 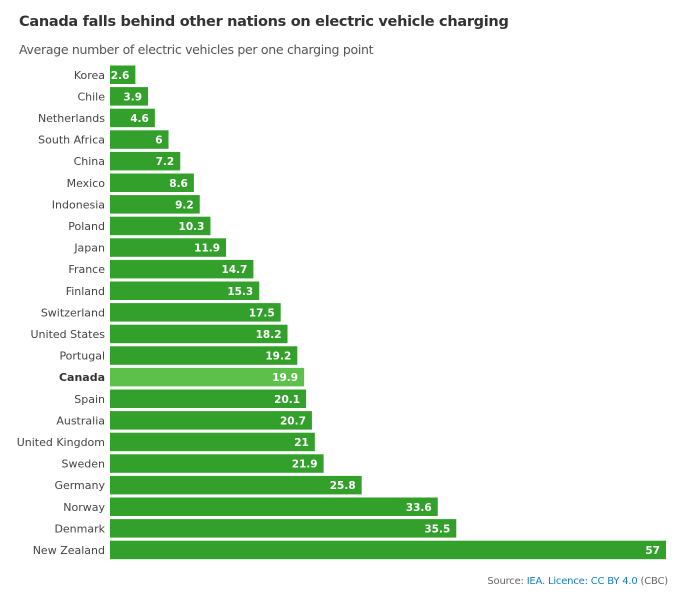 I want to click on bar-row: Switzerland 17.5, so click(x=161, y=312).